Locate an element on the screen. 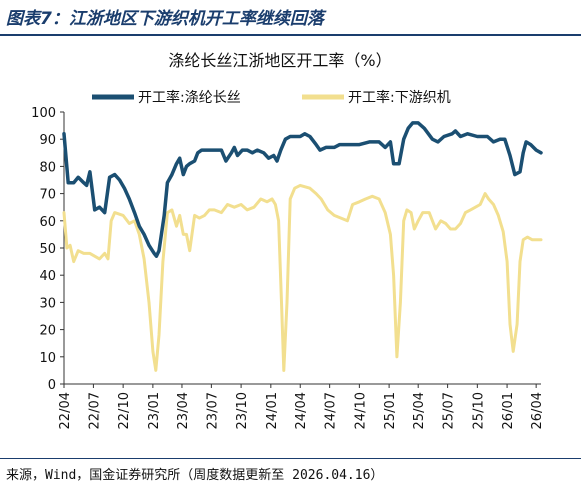  x-tick-label: 23/01 is located at coordinates (154, 410).